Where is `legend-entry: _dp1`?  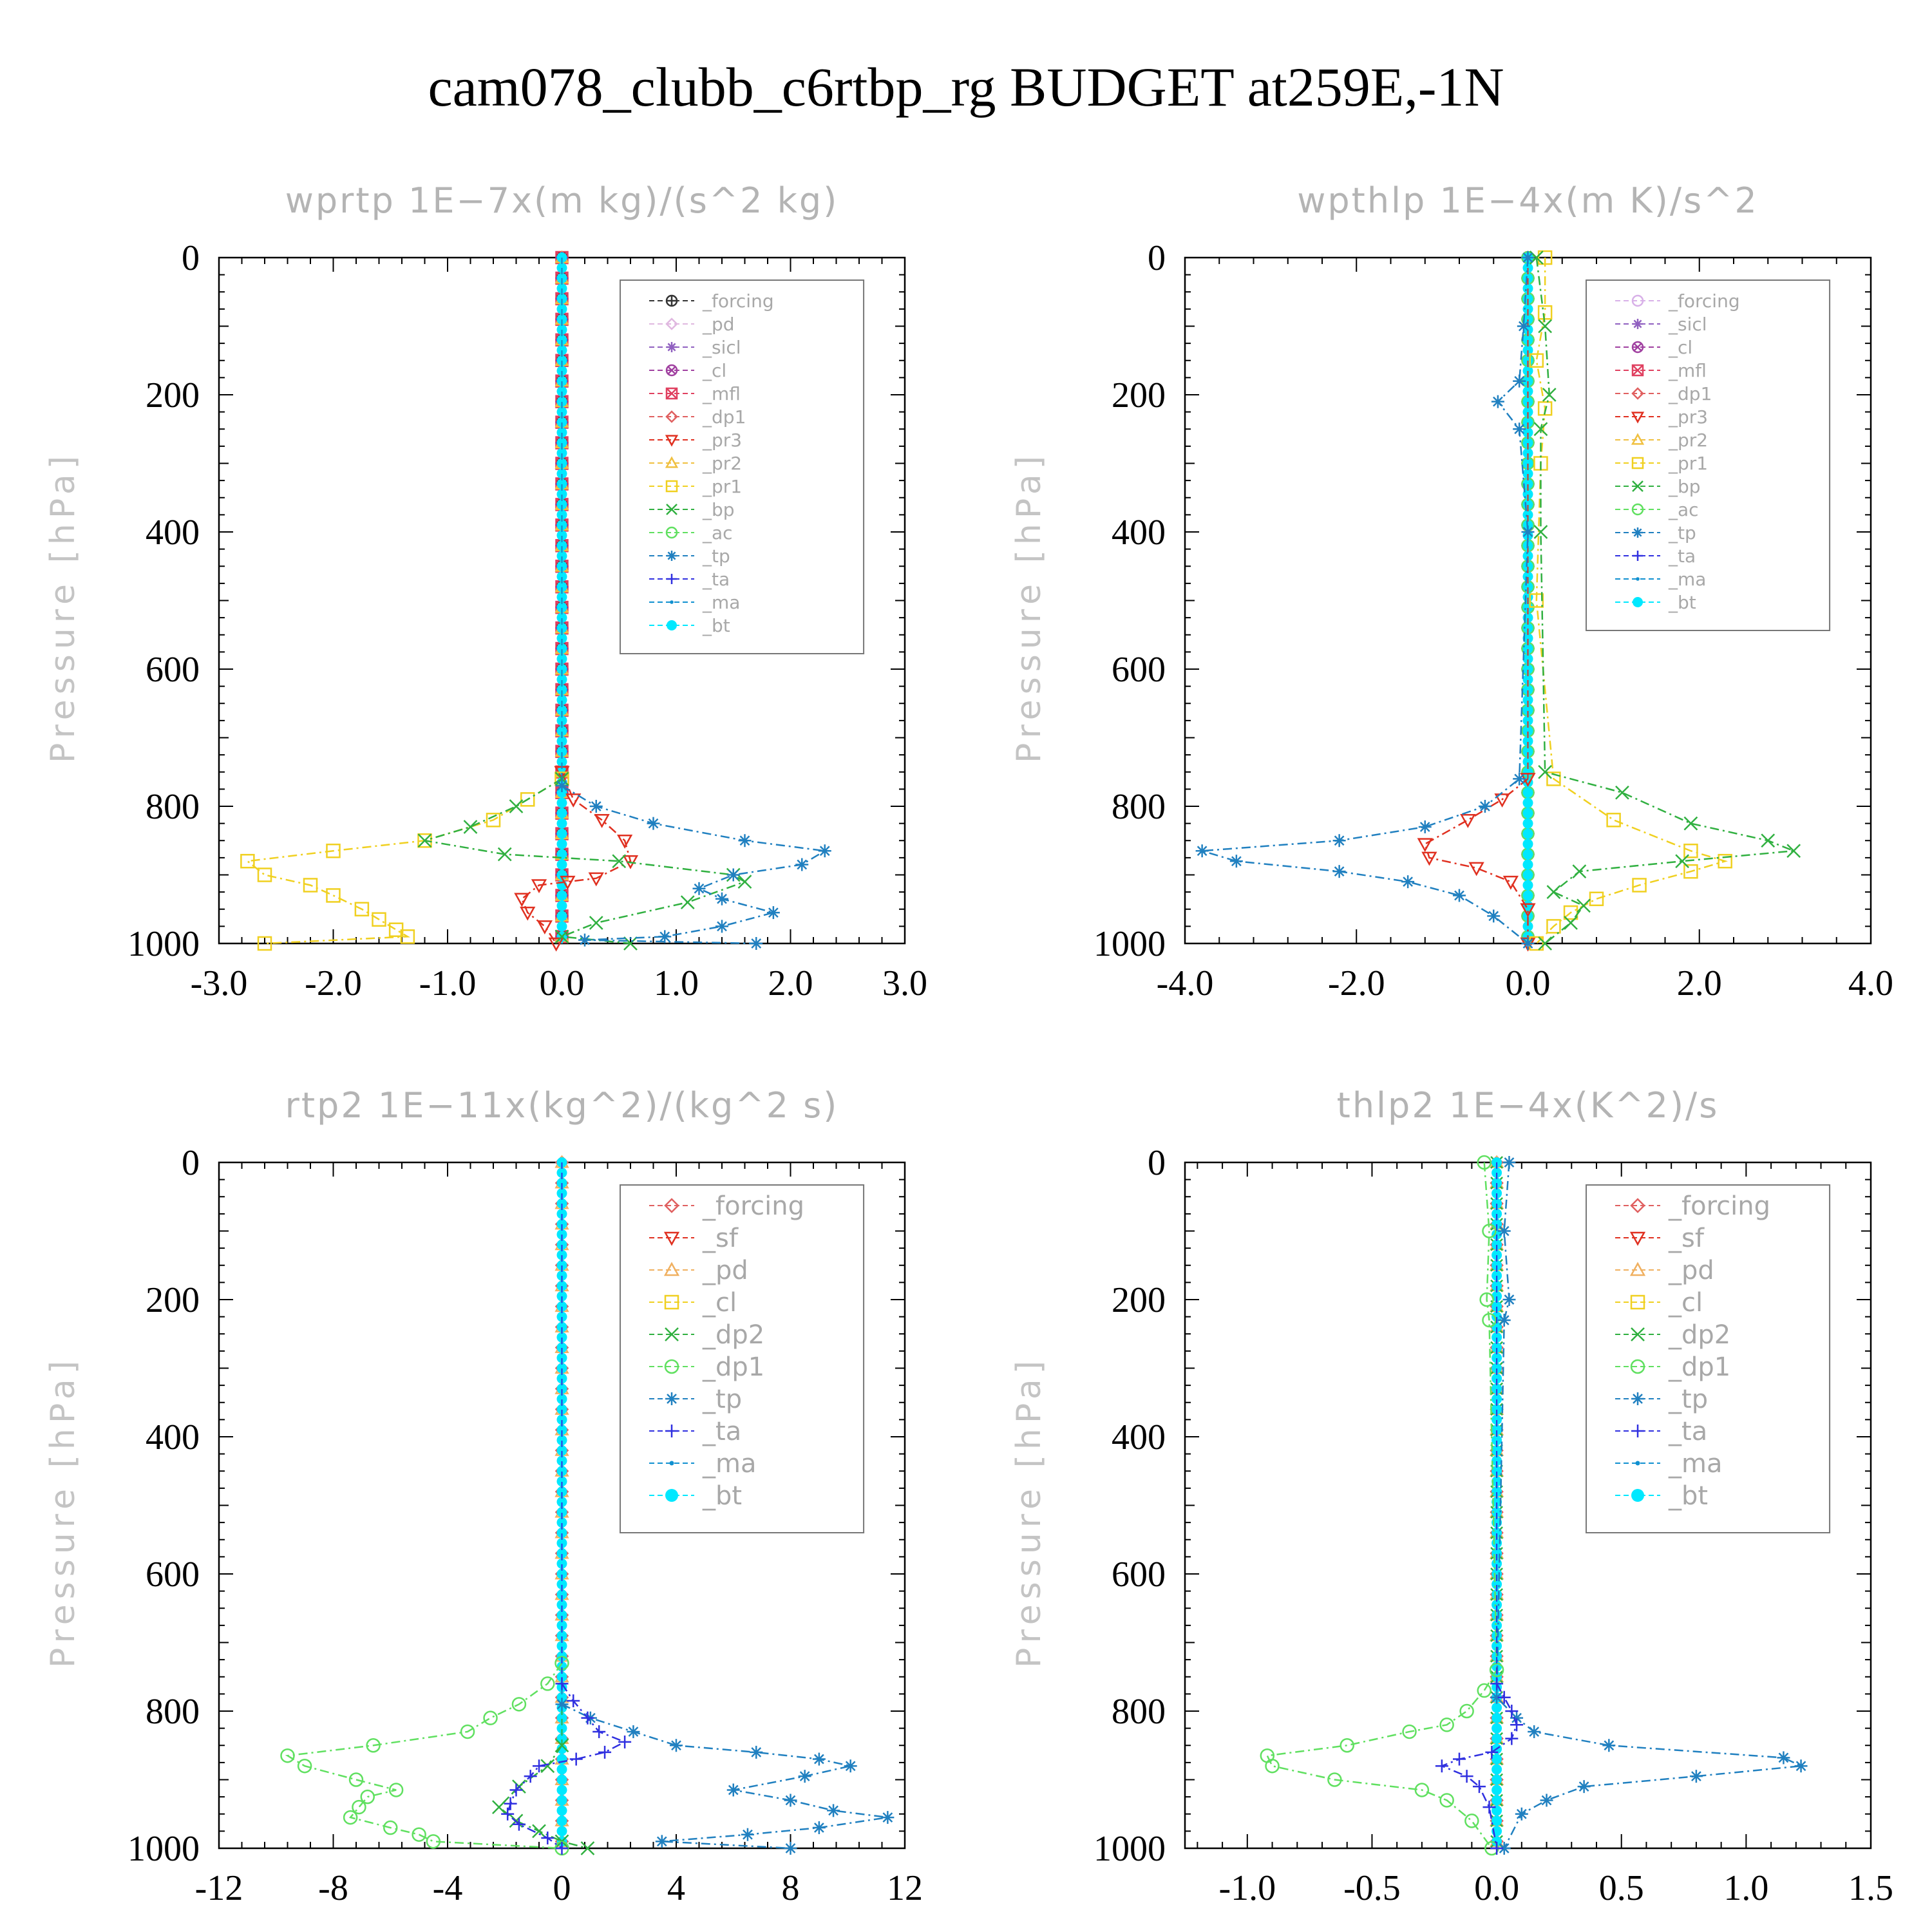 legend-entry: _dp1 is located at coordinates (697, 417).